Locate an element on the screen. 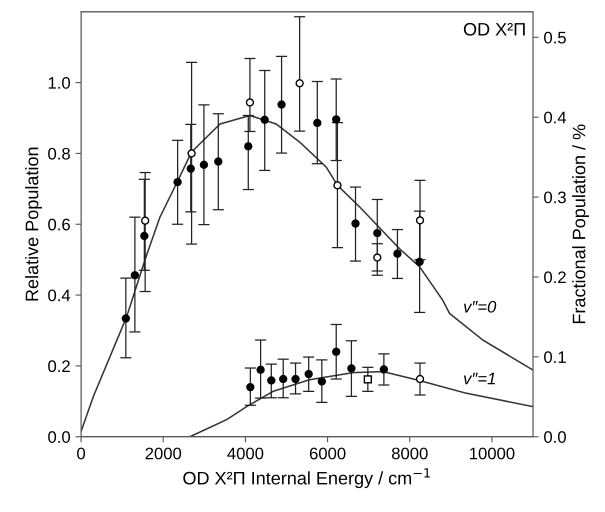 This screenshot has height=512, width=605. y-tick-label: 0.0 is located at coordinates (59, 437).